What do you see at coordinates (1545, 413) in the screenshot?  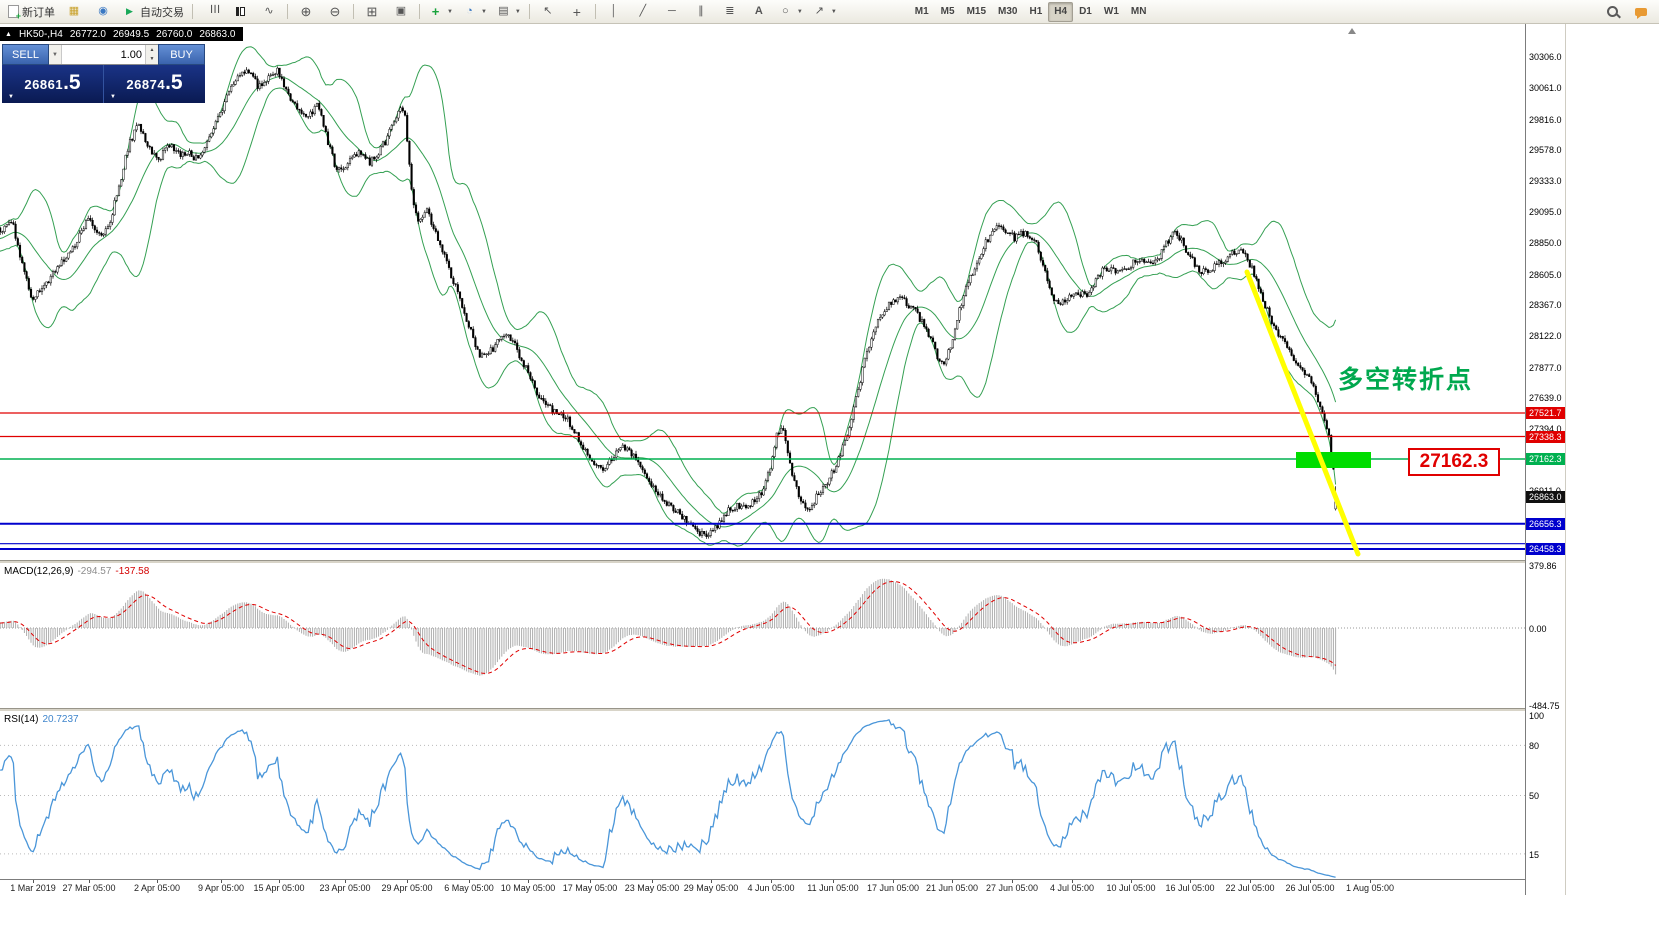 I see `hline-price-label: 27521.7` at bounding box center [1545, 413].